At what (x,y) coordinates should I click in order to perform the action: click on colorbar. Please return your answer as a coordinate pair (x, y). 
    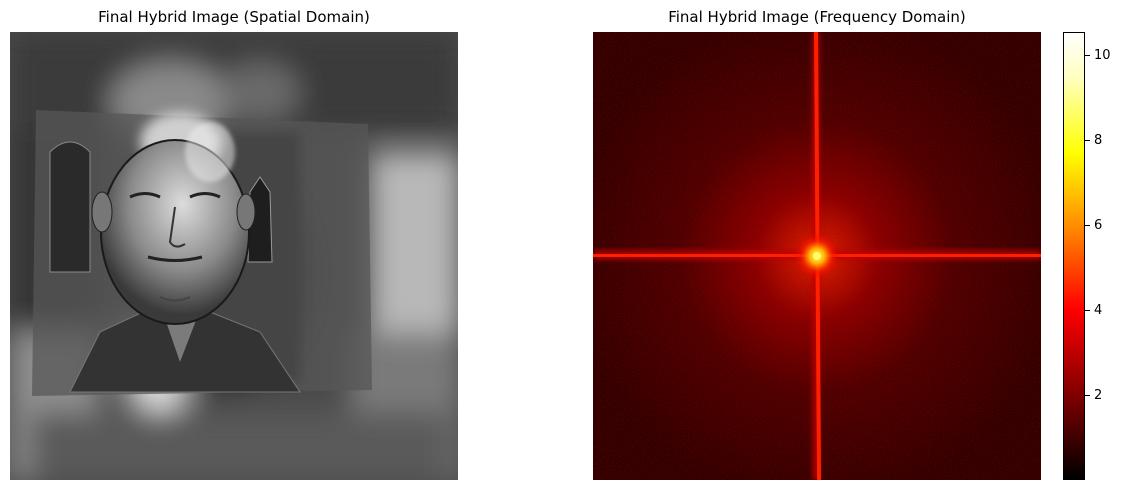
    Looking at the image, I should click on (1074, 256).